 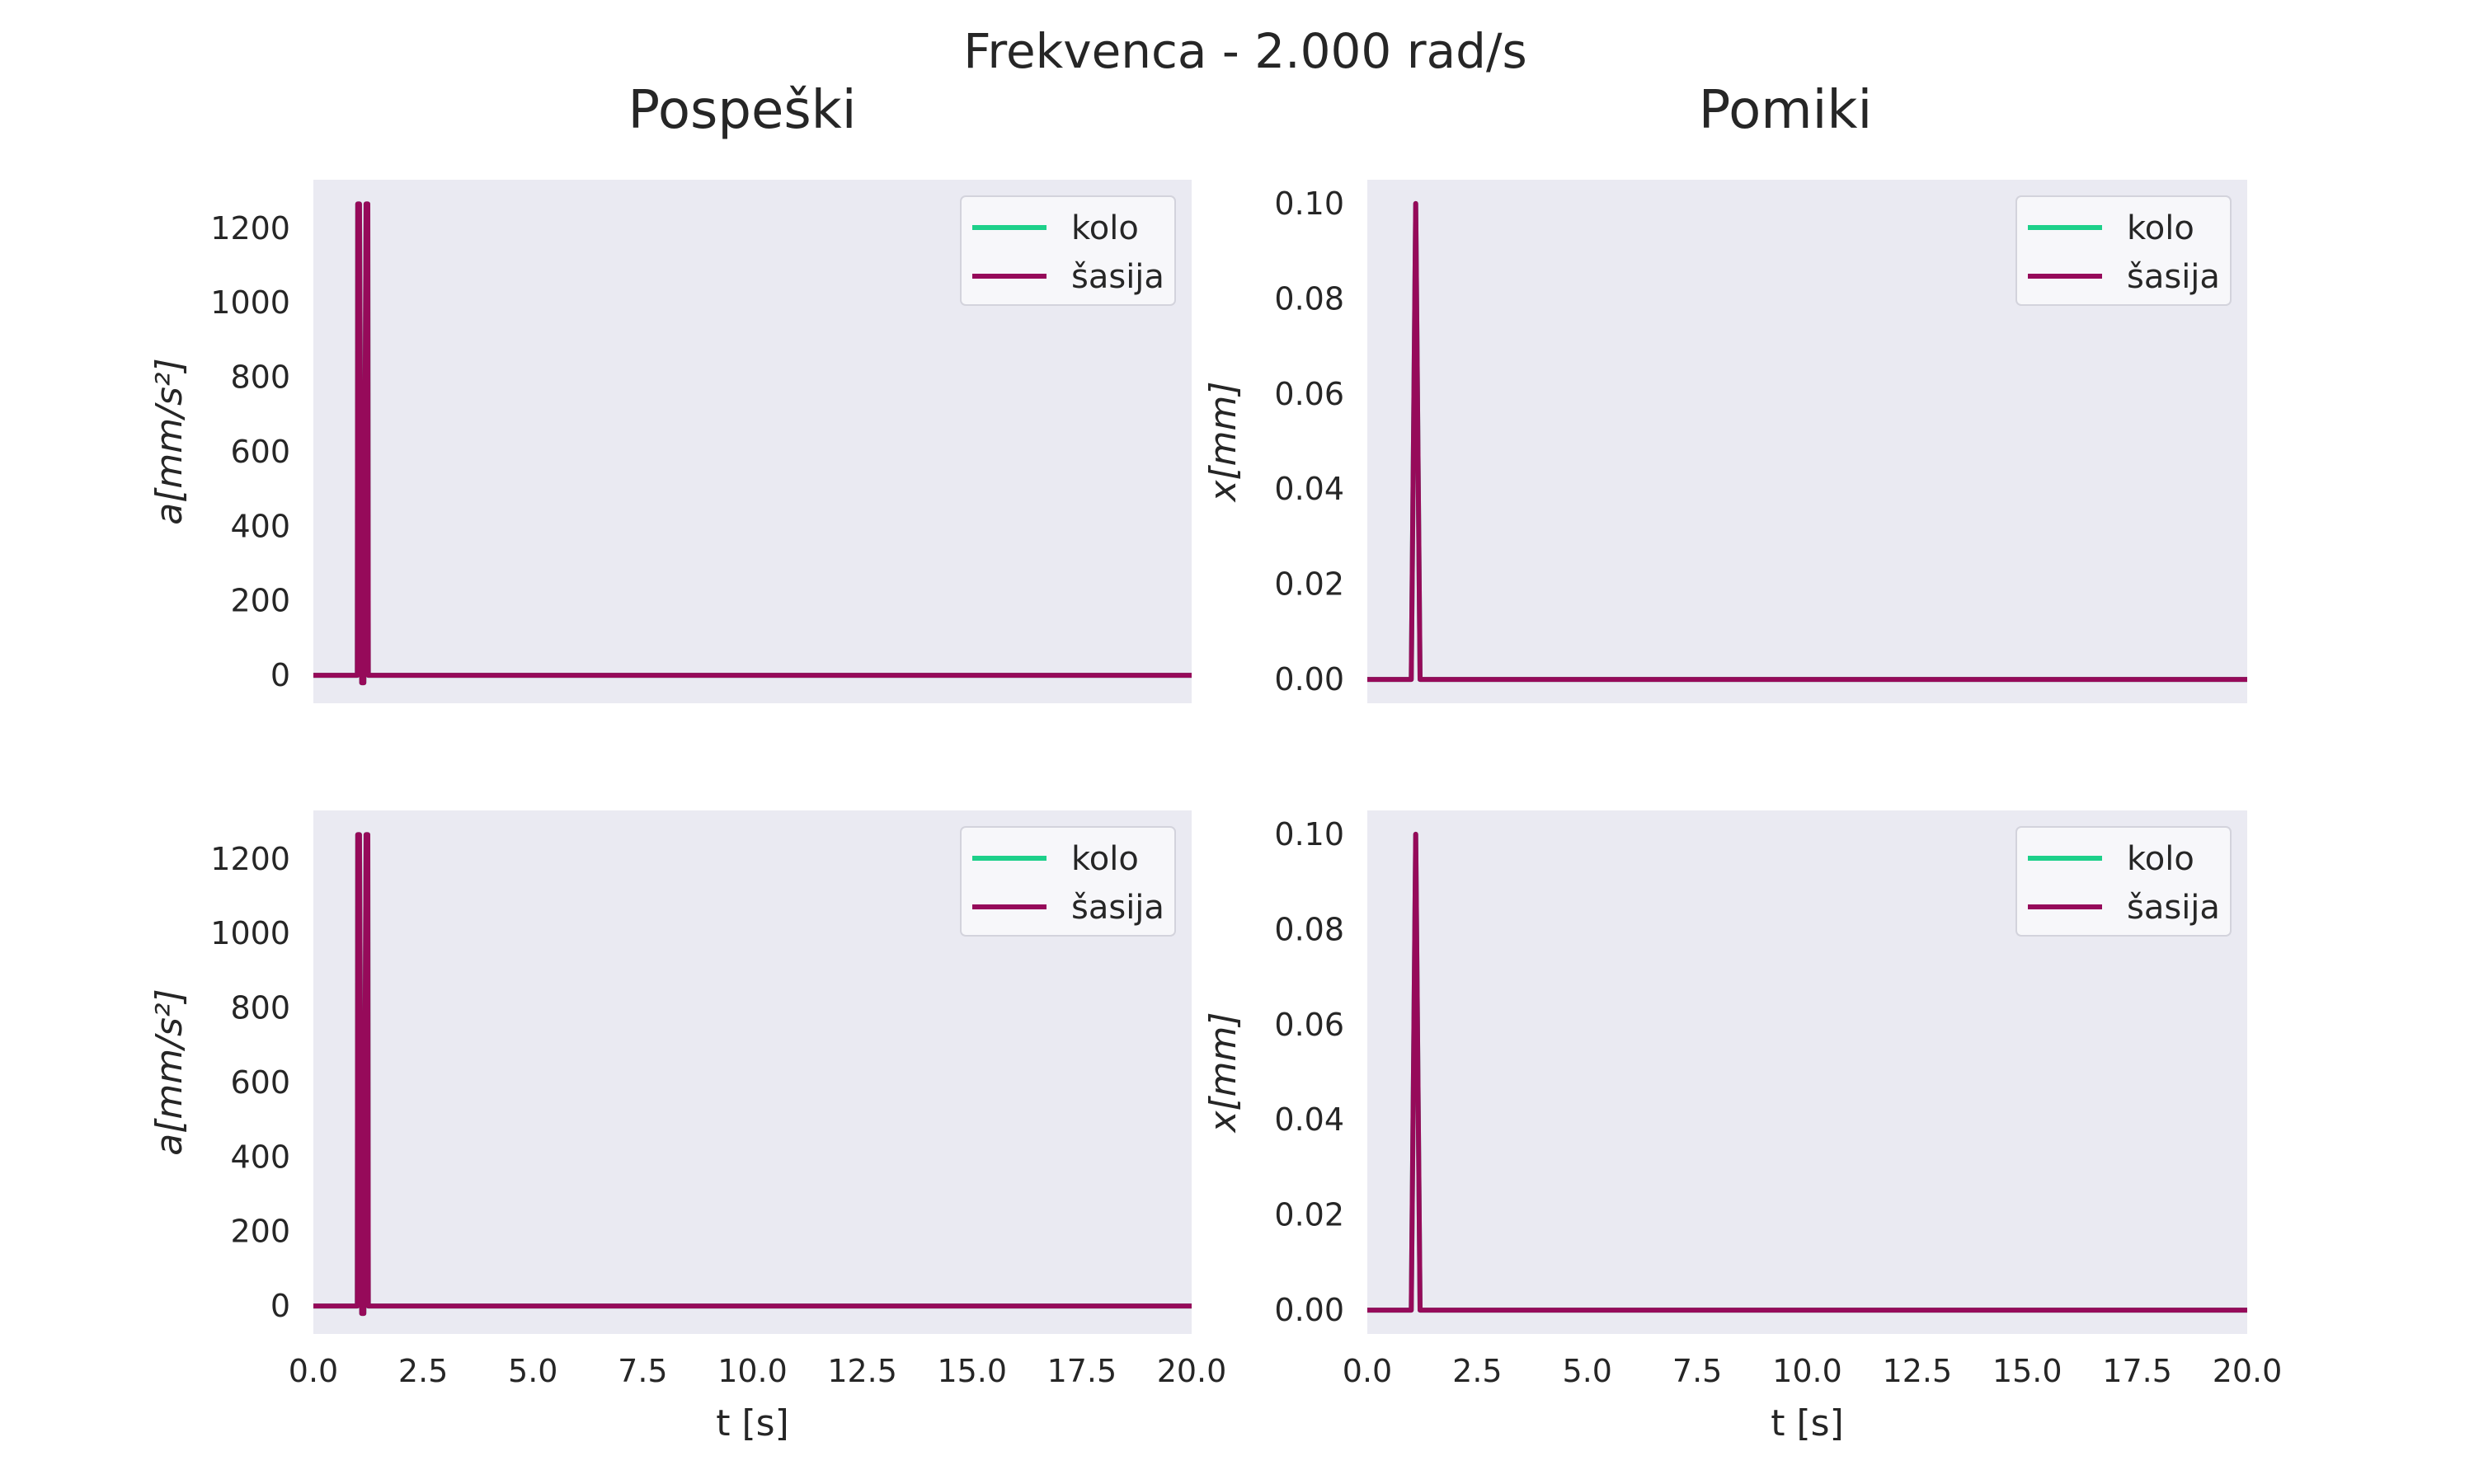 I want to click on figure-suptitle: Frekvenca - 2.000 rad/s, so click(x=1244, y=51).